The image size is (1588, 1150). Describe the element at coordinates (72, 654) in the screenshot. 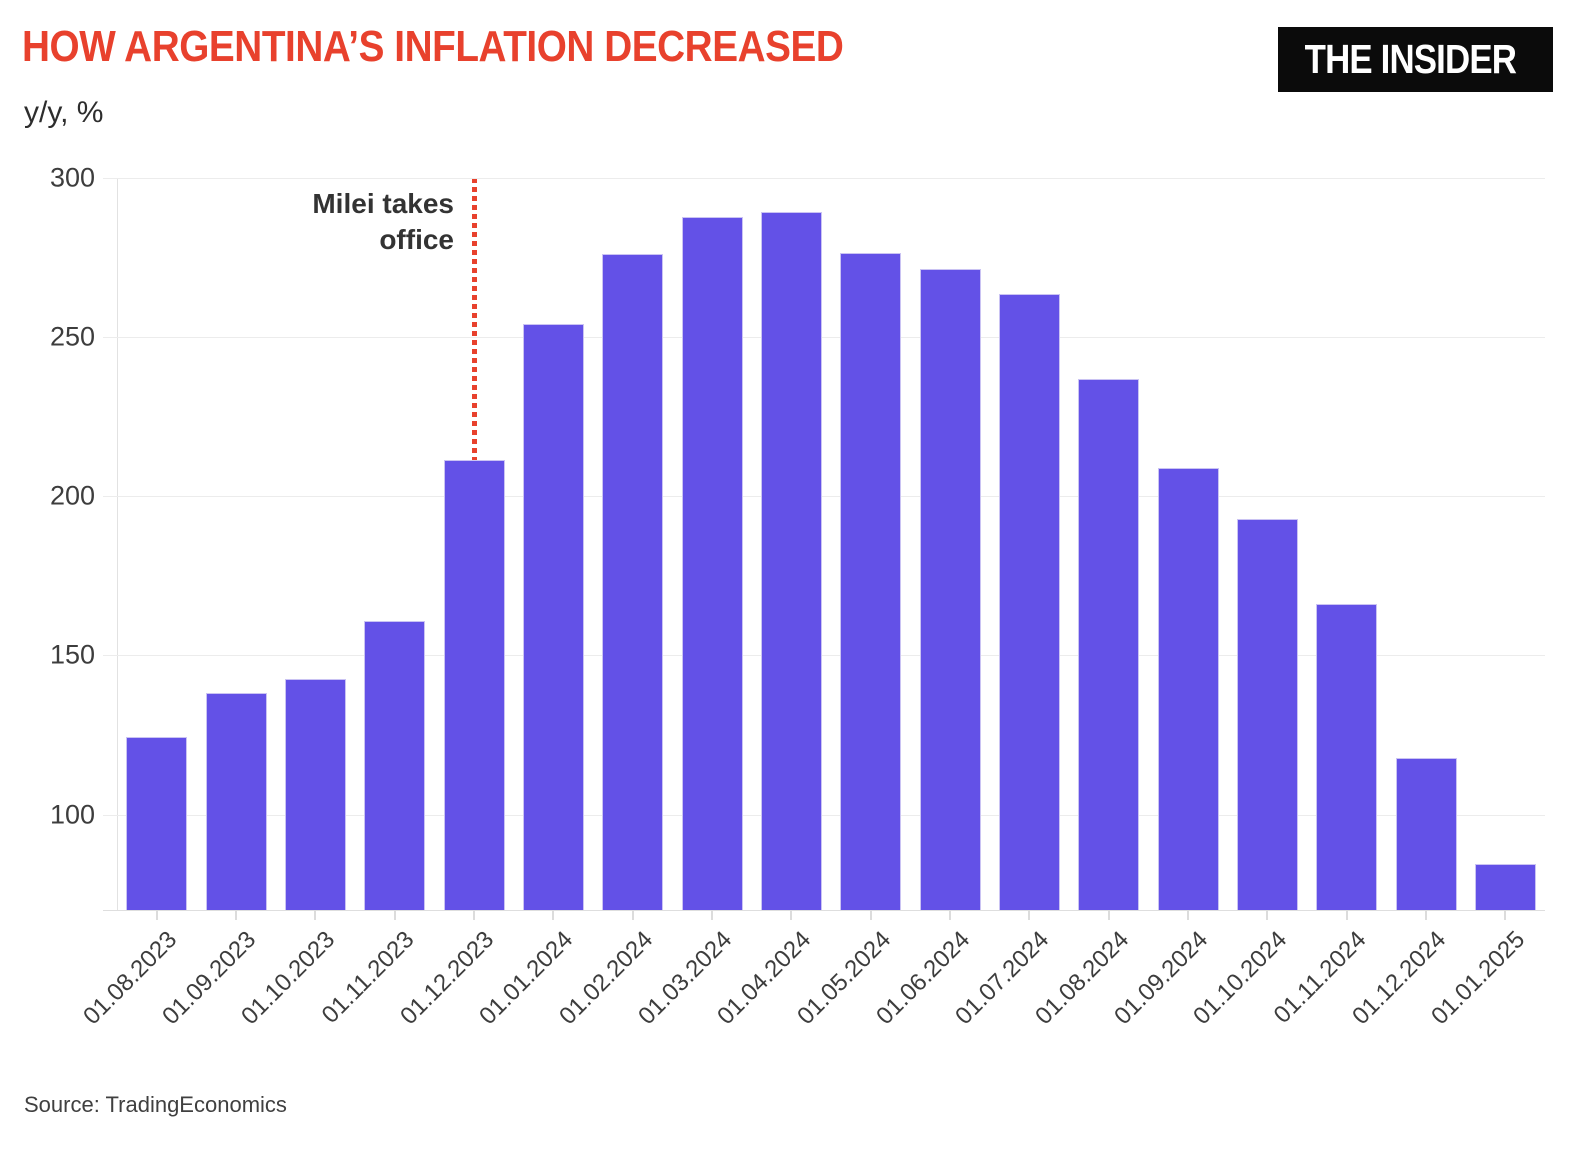

I see `y-axis-label: 150` at that location.